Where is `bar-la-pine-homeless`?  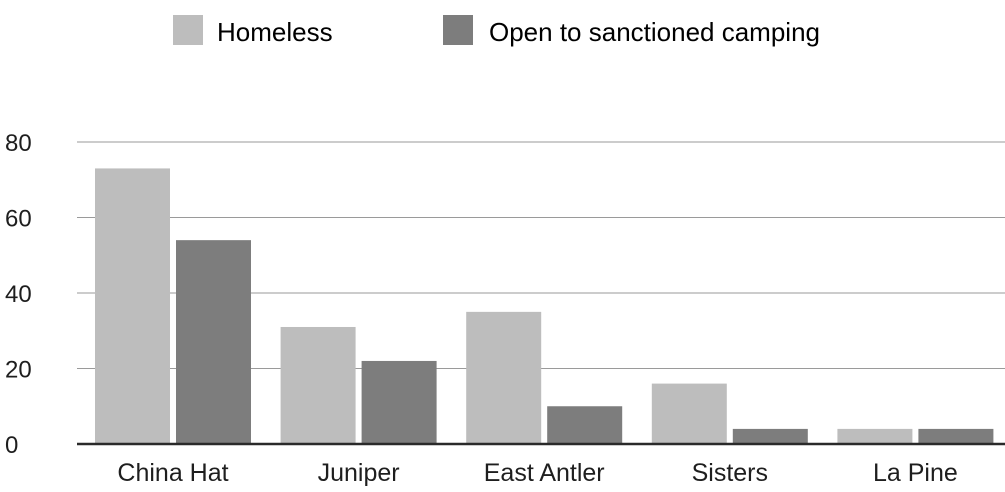 bar-la-pine-homeless is located at coordinates (875, 436).